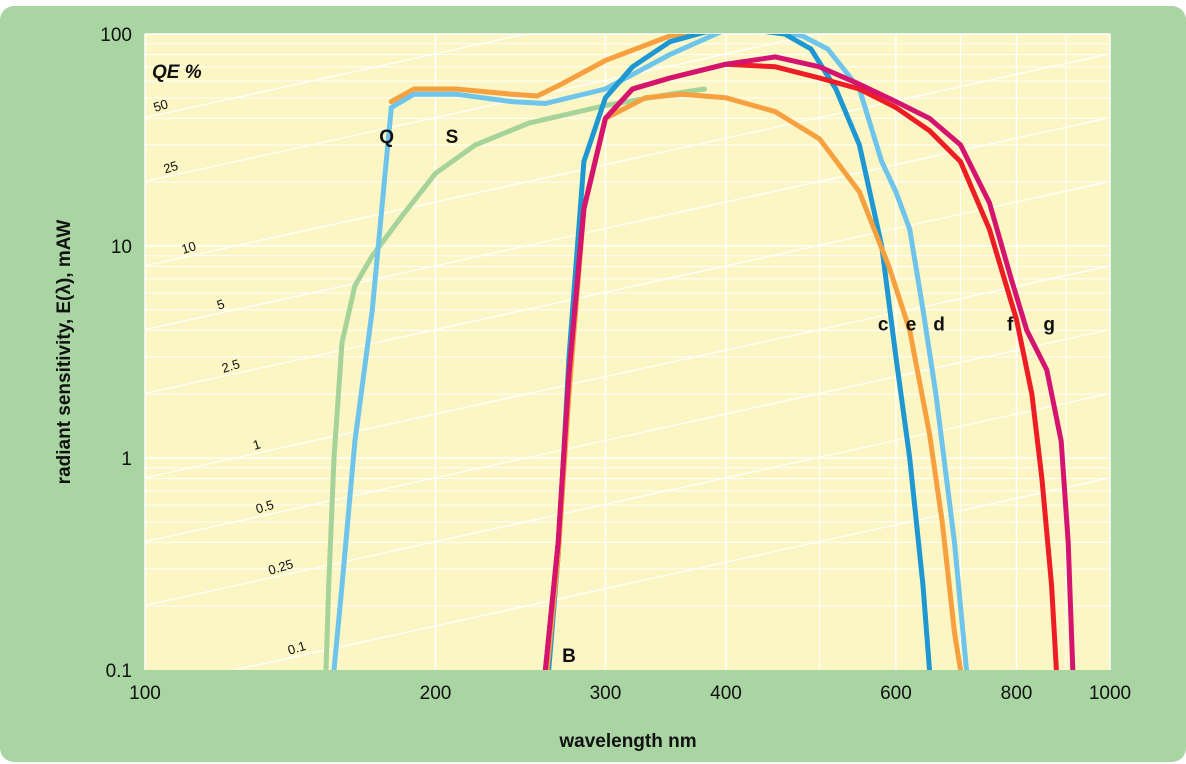 The height and width of the screenshot is (764, 1186). Describe the element at coordinates (436, 693) in the screenshot. I see `x-tick-label: 200` at that location.